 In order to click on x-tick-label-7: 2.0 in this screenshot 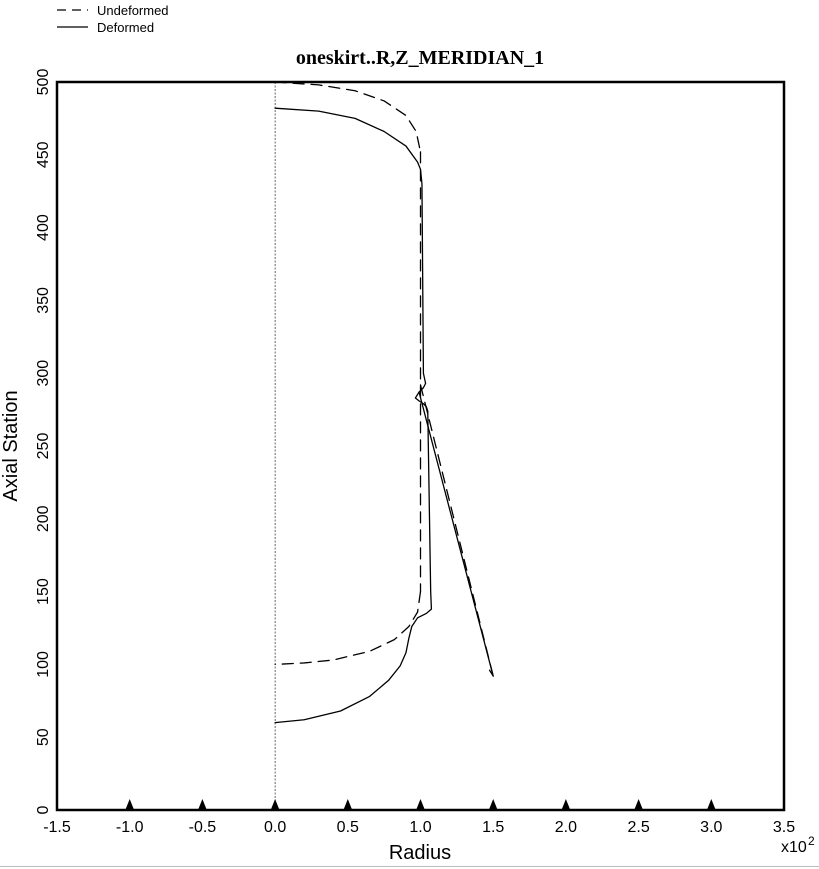, I will do `click(566, 827)`.